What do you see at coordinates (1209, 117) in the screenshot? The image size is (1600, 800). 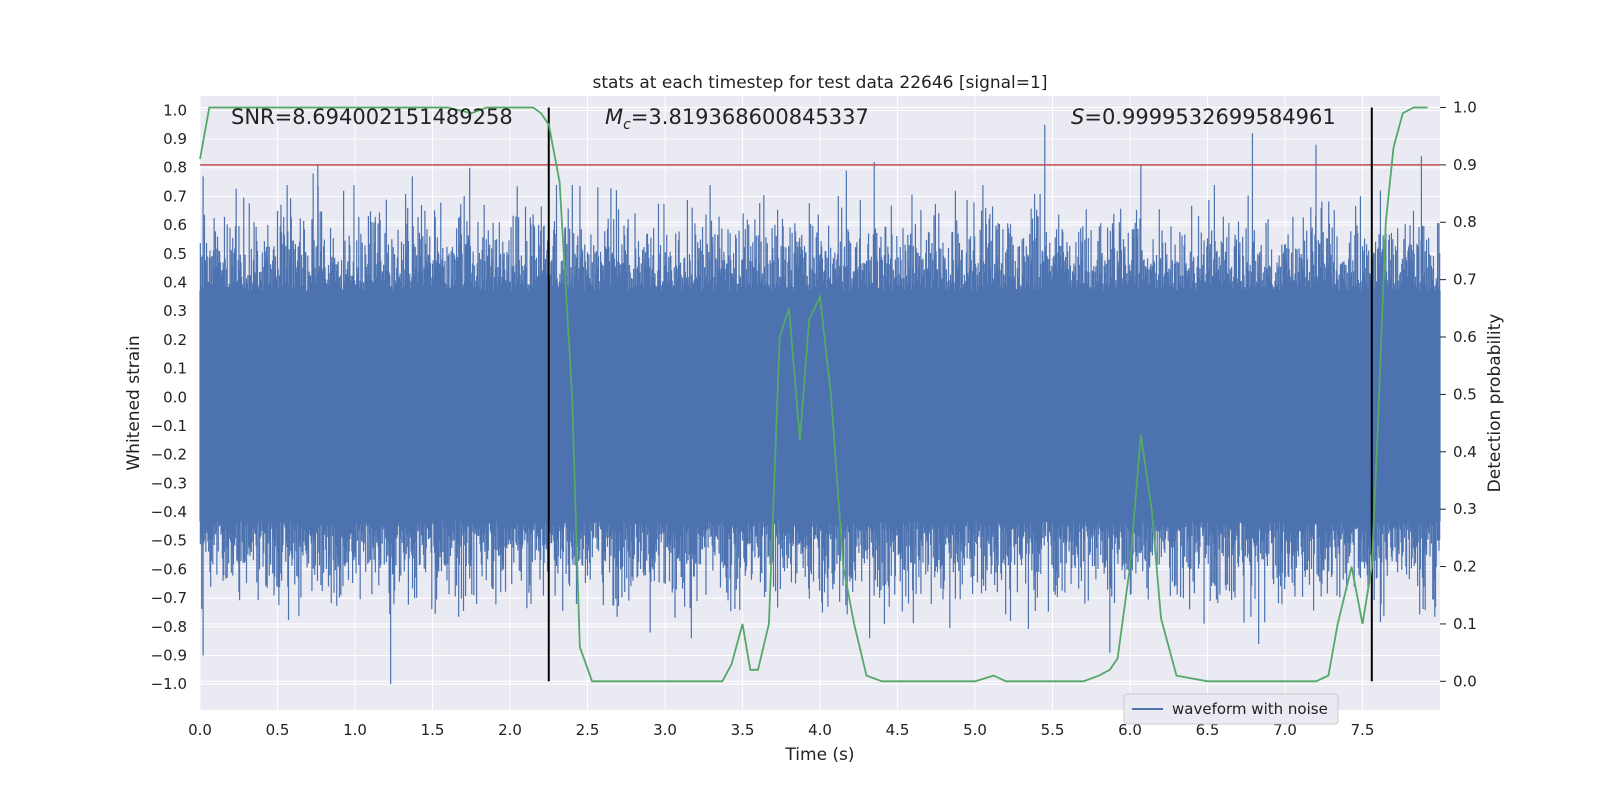 I see `s-value: =0.9999532699584961` at bounding box center [1209, 117].